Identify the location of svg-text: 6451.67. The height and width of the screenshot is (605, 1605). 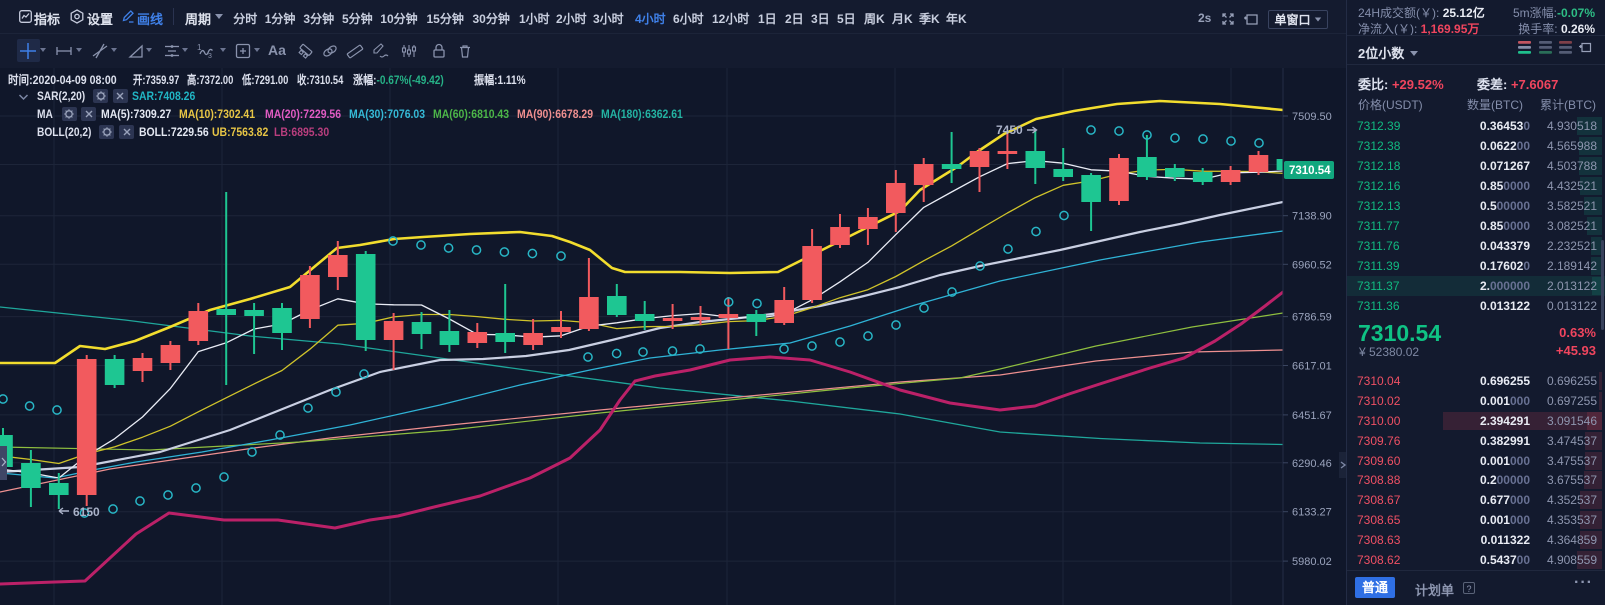
(1312, 416).